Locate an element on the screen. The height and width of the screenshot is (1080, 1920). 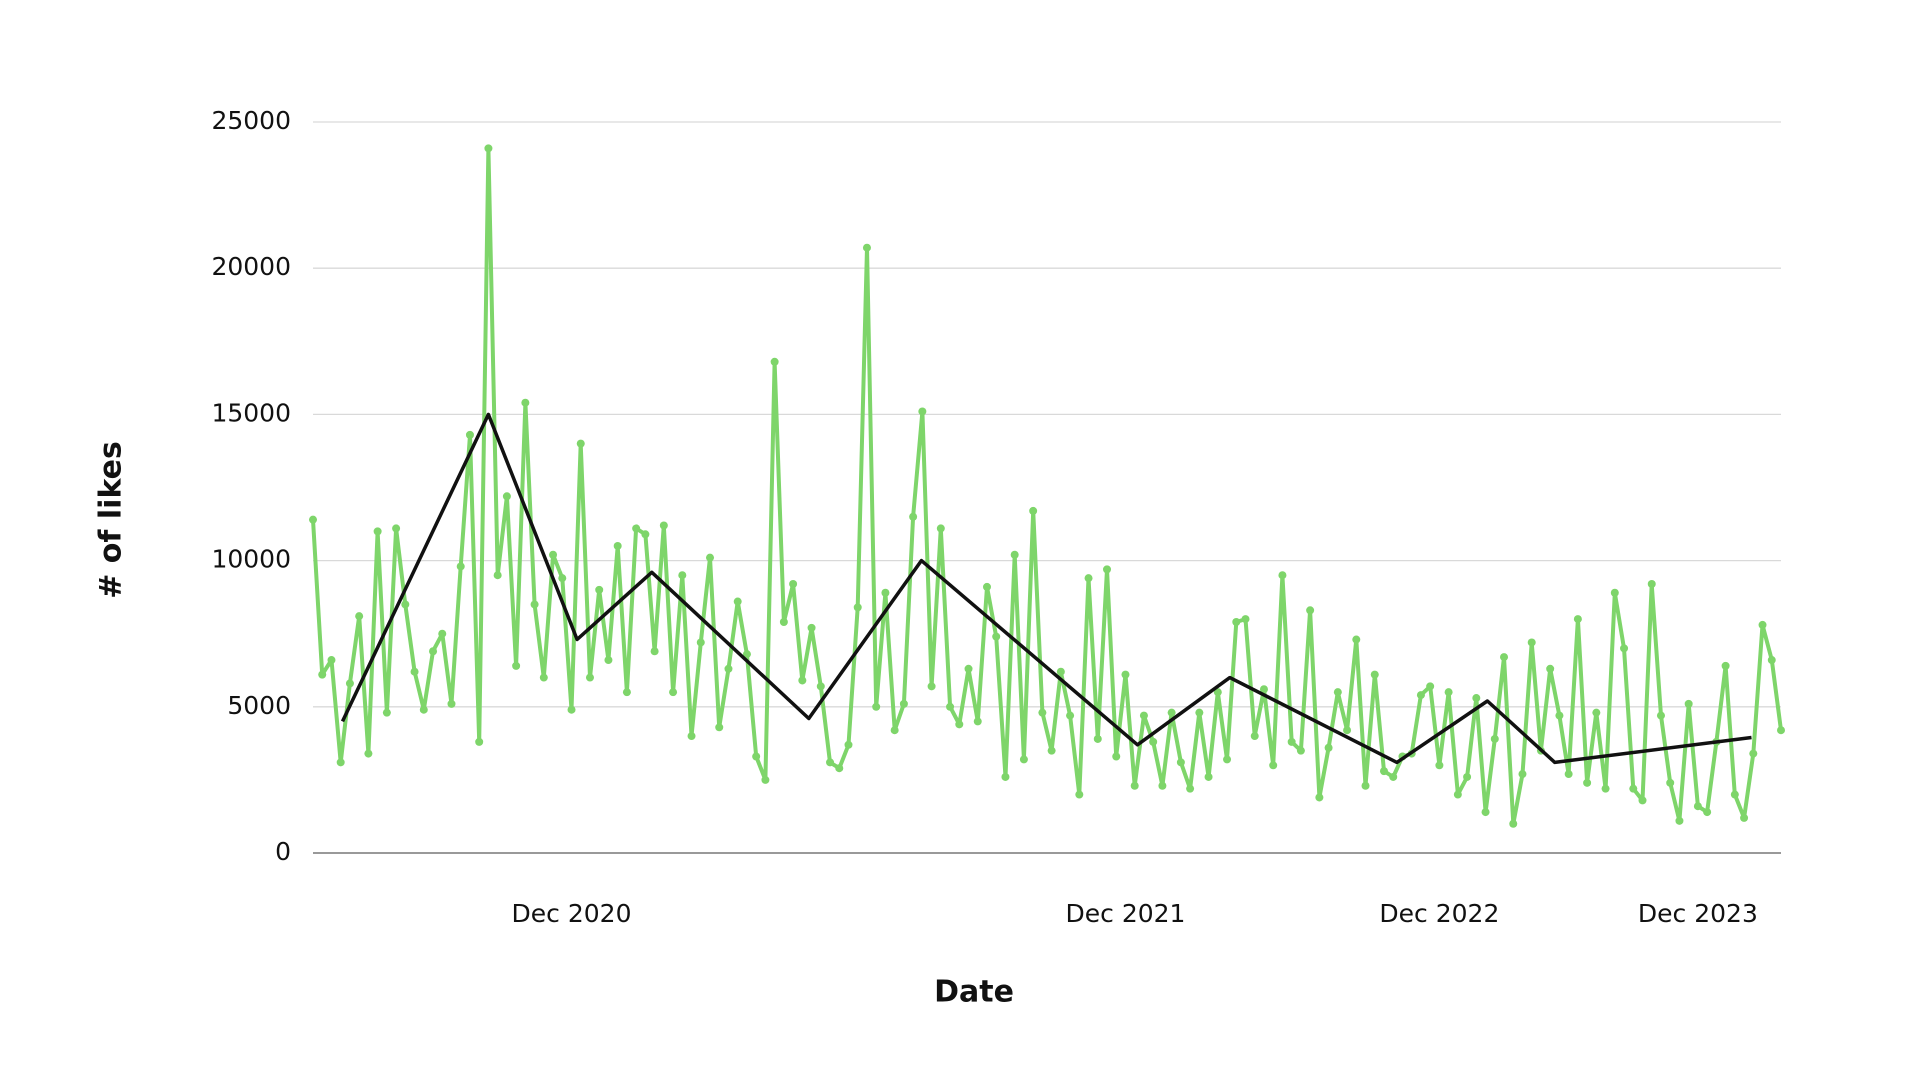
x-tick-label: Dec 2021 is located at coordinates (1126, 913).